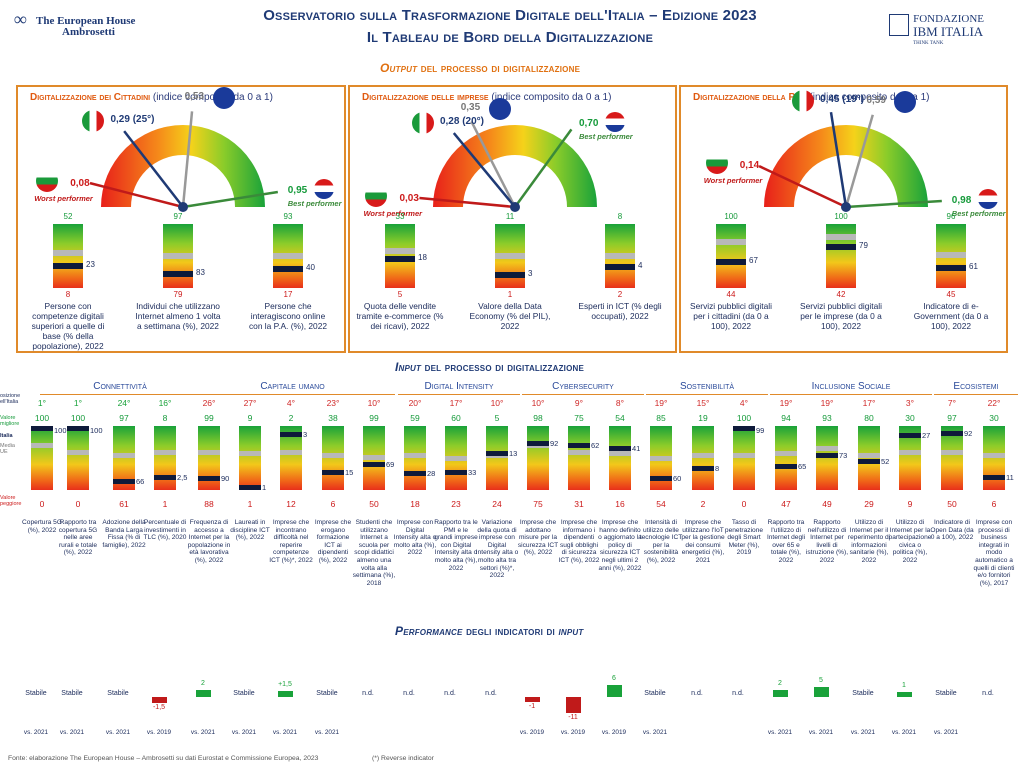 This screenshot has height=766, width=1024. I want to click on performance-value: -1,5, so click(159, 707).